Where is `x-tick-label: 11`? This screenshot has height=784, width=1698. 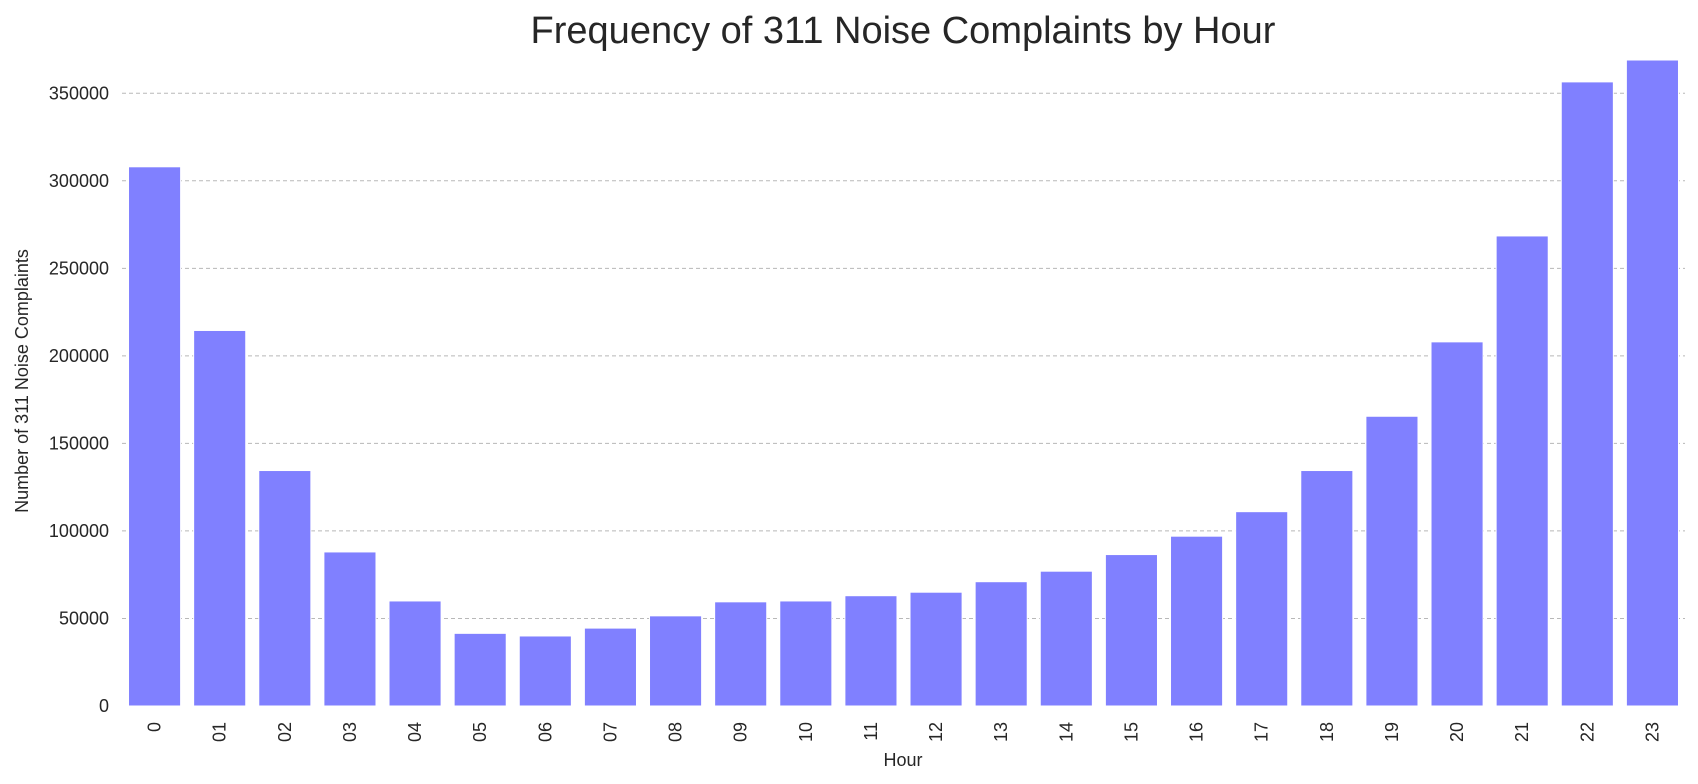 x-tick-label: 11 is located at coordinates (871, 731).